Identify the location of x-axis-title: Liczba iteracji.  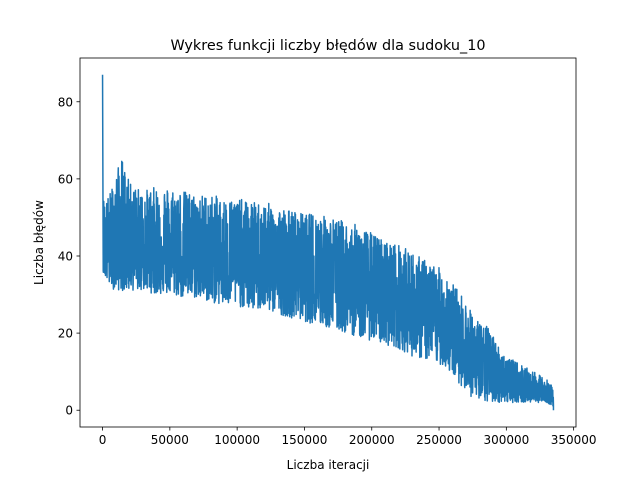
(328, 465).